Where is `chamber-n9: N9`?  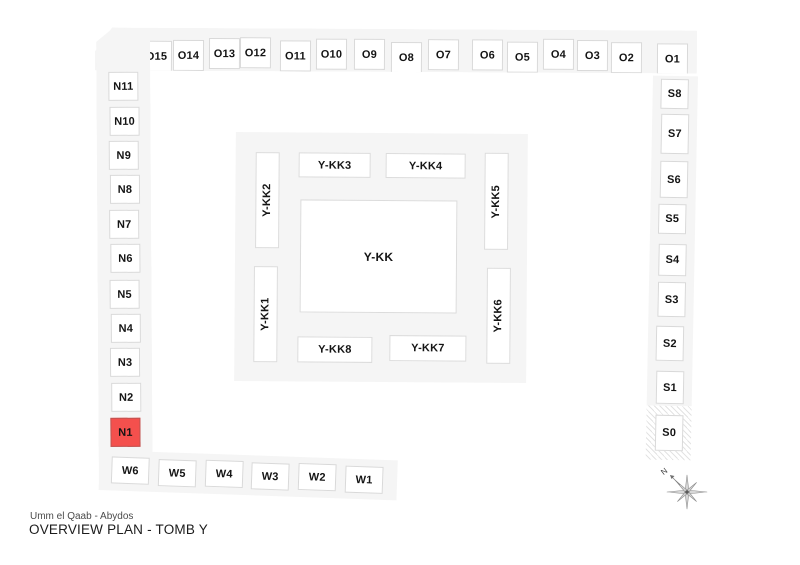 chamber-n9: N9 is located at coordinates (124, 155).